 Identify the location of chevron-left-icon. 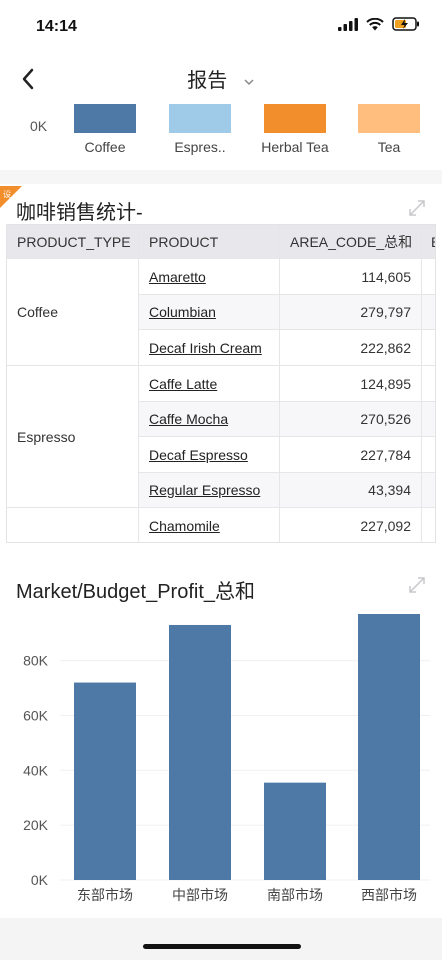
(28, 79).